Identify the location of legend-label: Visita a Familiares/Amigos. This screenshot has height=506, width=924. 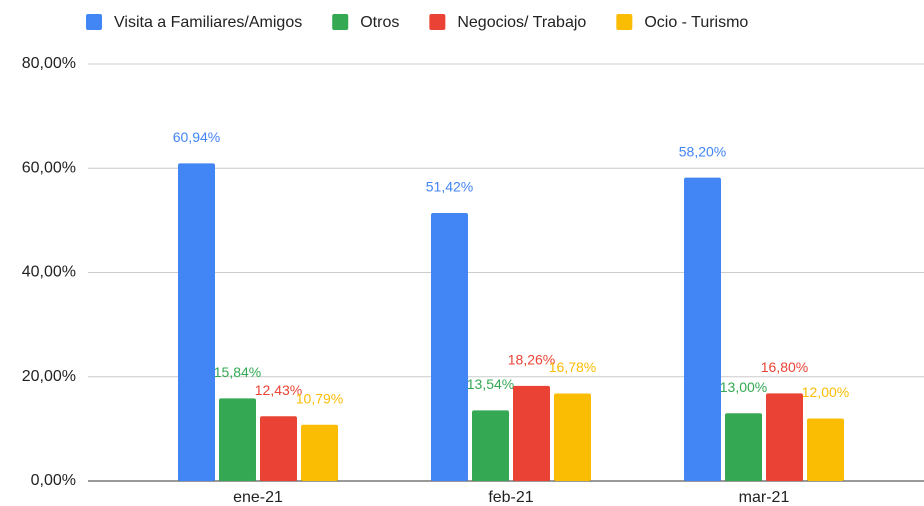
(208, 22).